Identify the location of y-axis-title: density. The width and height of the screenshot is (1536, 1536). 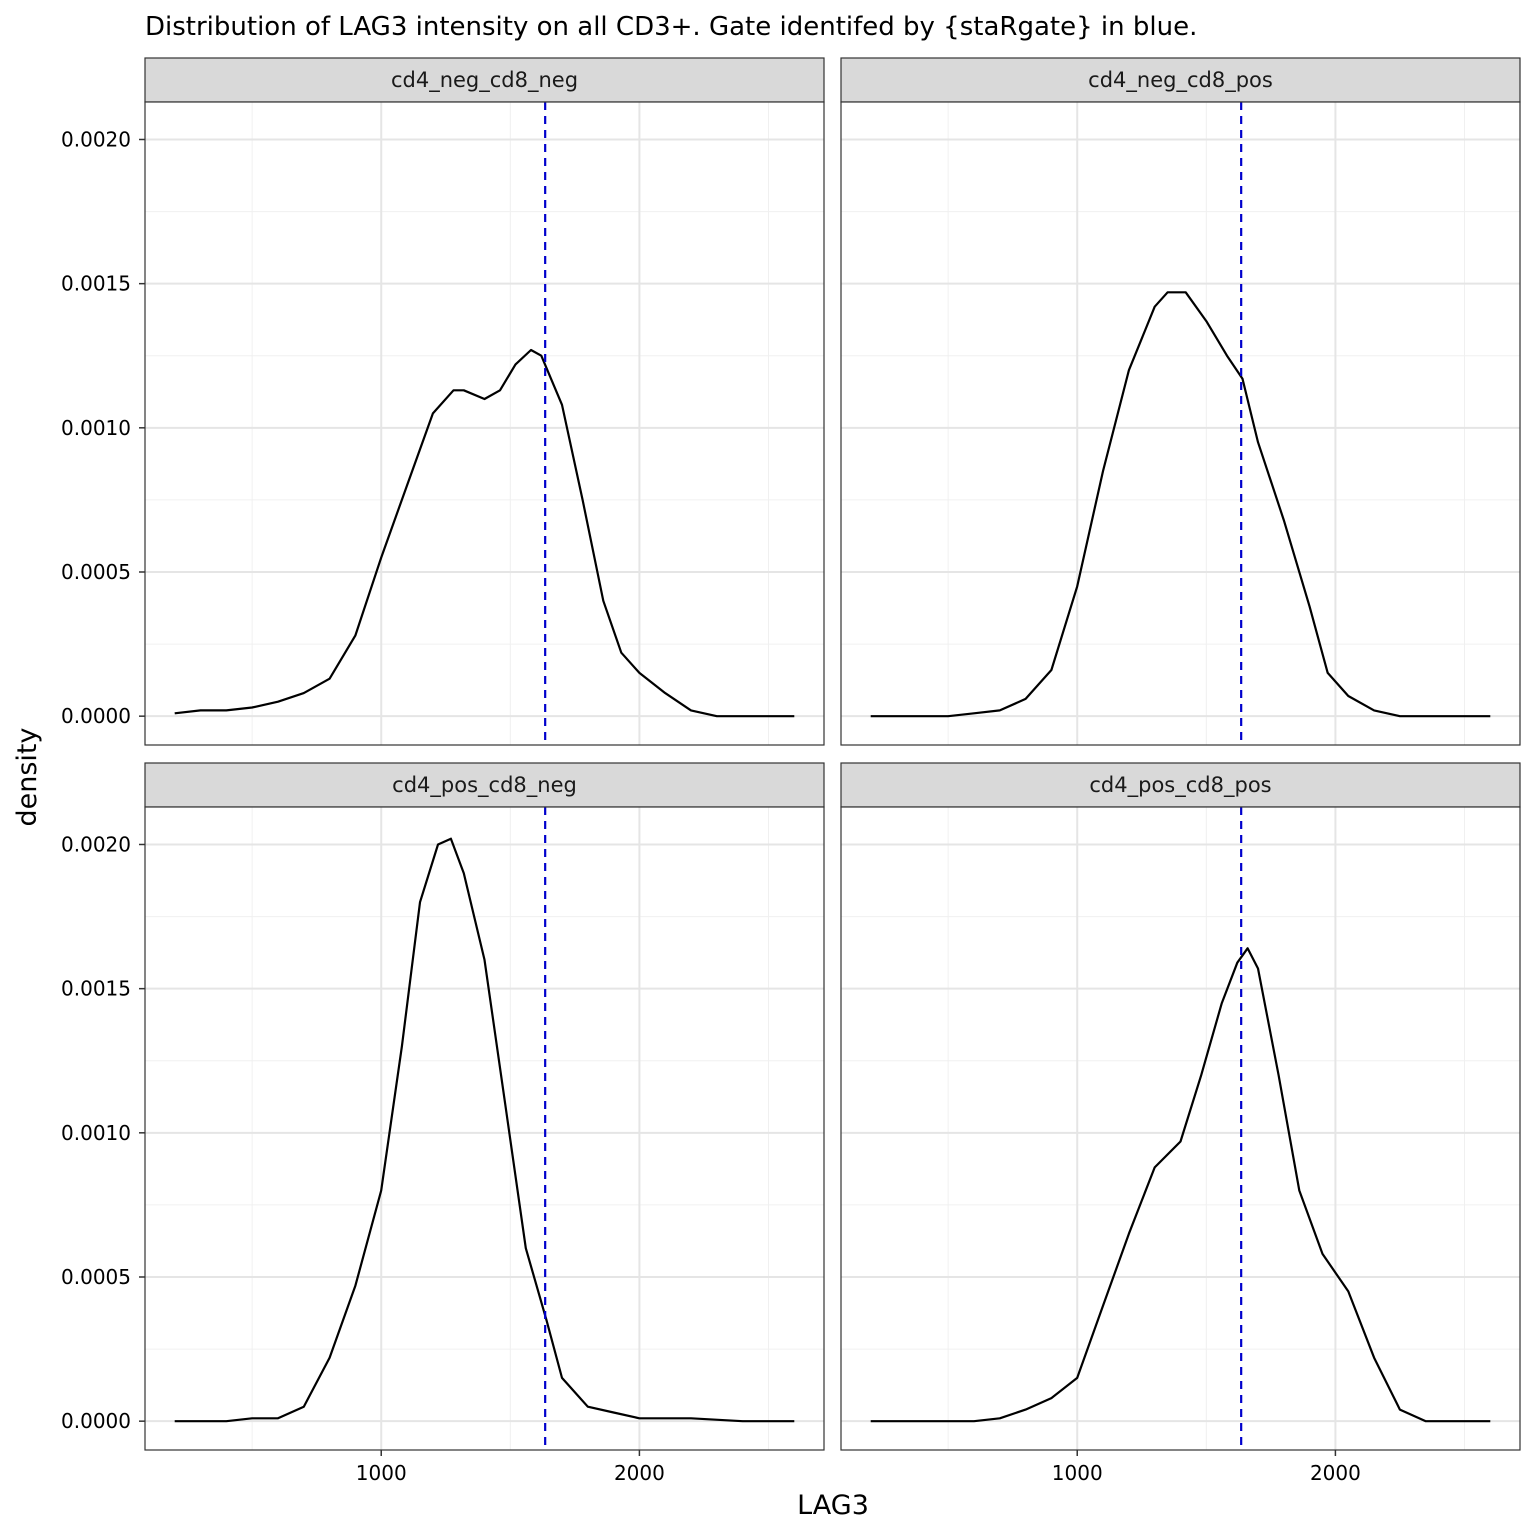
(27, 776).